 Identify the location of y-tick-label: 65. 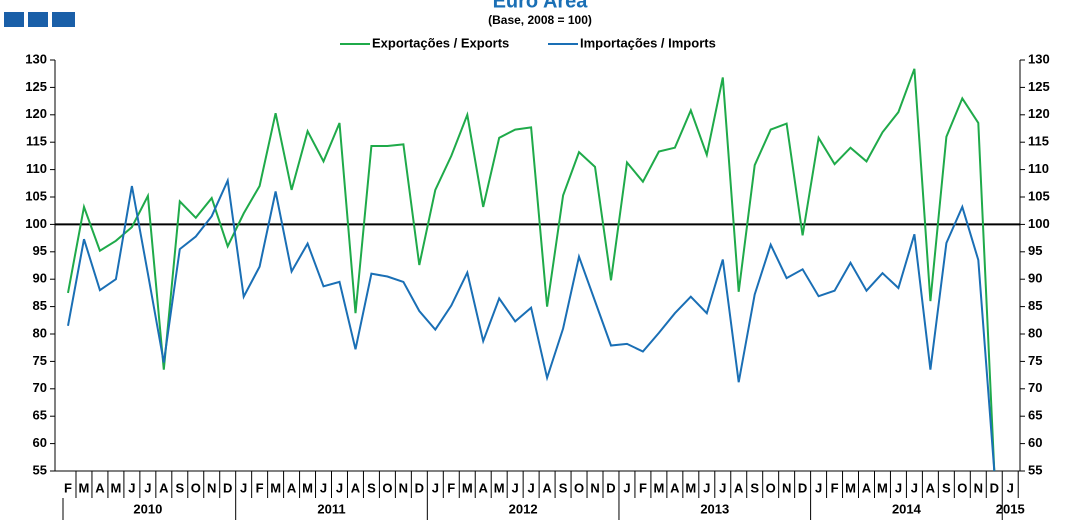
(40, 415).